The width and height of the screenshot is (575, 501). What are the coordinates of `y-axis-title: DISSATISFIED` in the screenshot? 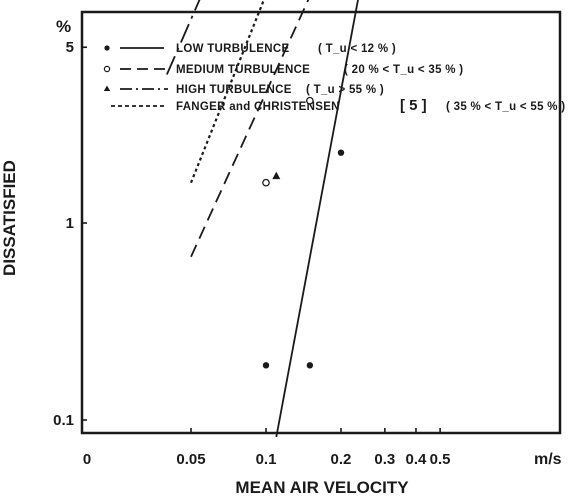 It's located at (9, 218).